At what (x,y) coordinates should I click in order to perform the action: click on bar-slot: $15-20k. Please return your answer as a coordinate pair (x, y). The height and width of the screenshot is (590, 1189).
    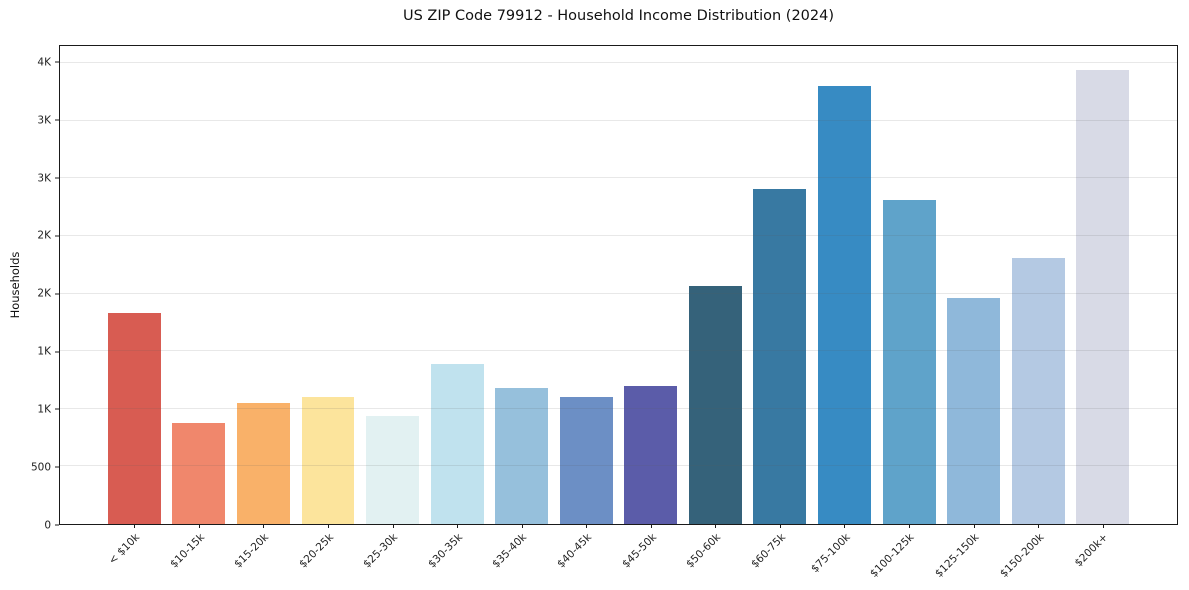
    Looking at the image, I should click on (263, 308).